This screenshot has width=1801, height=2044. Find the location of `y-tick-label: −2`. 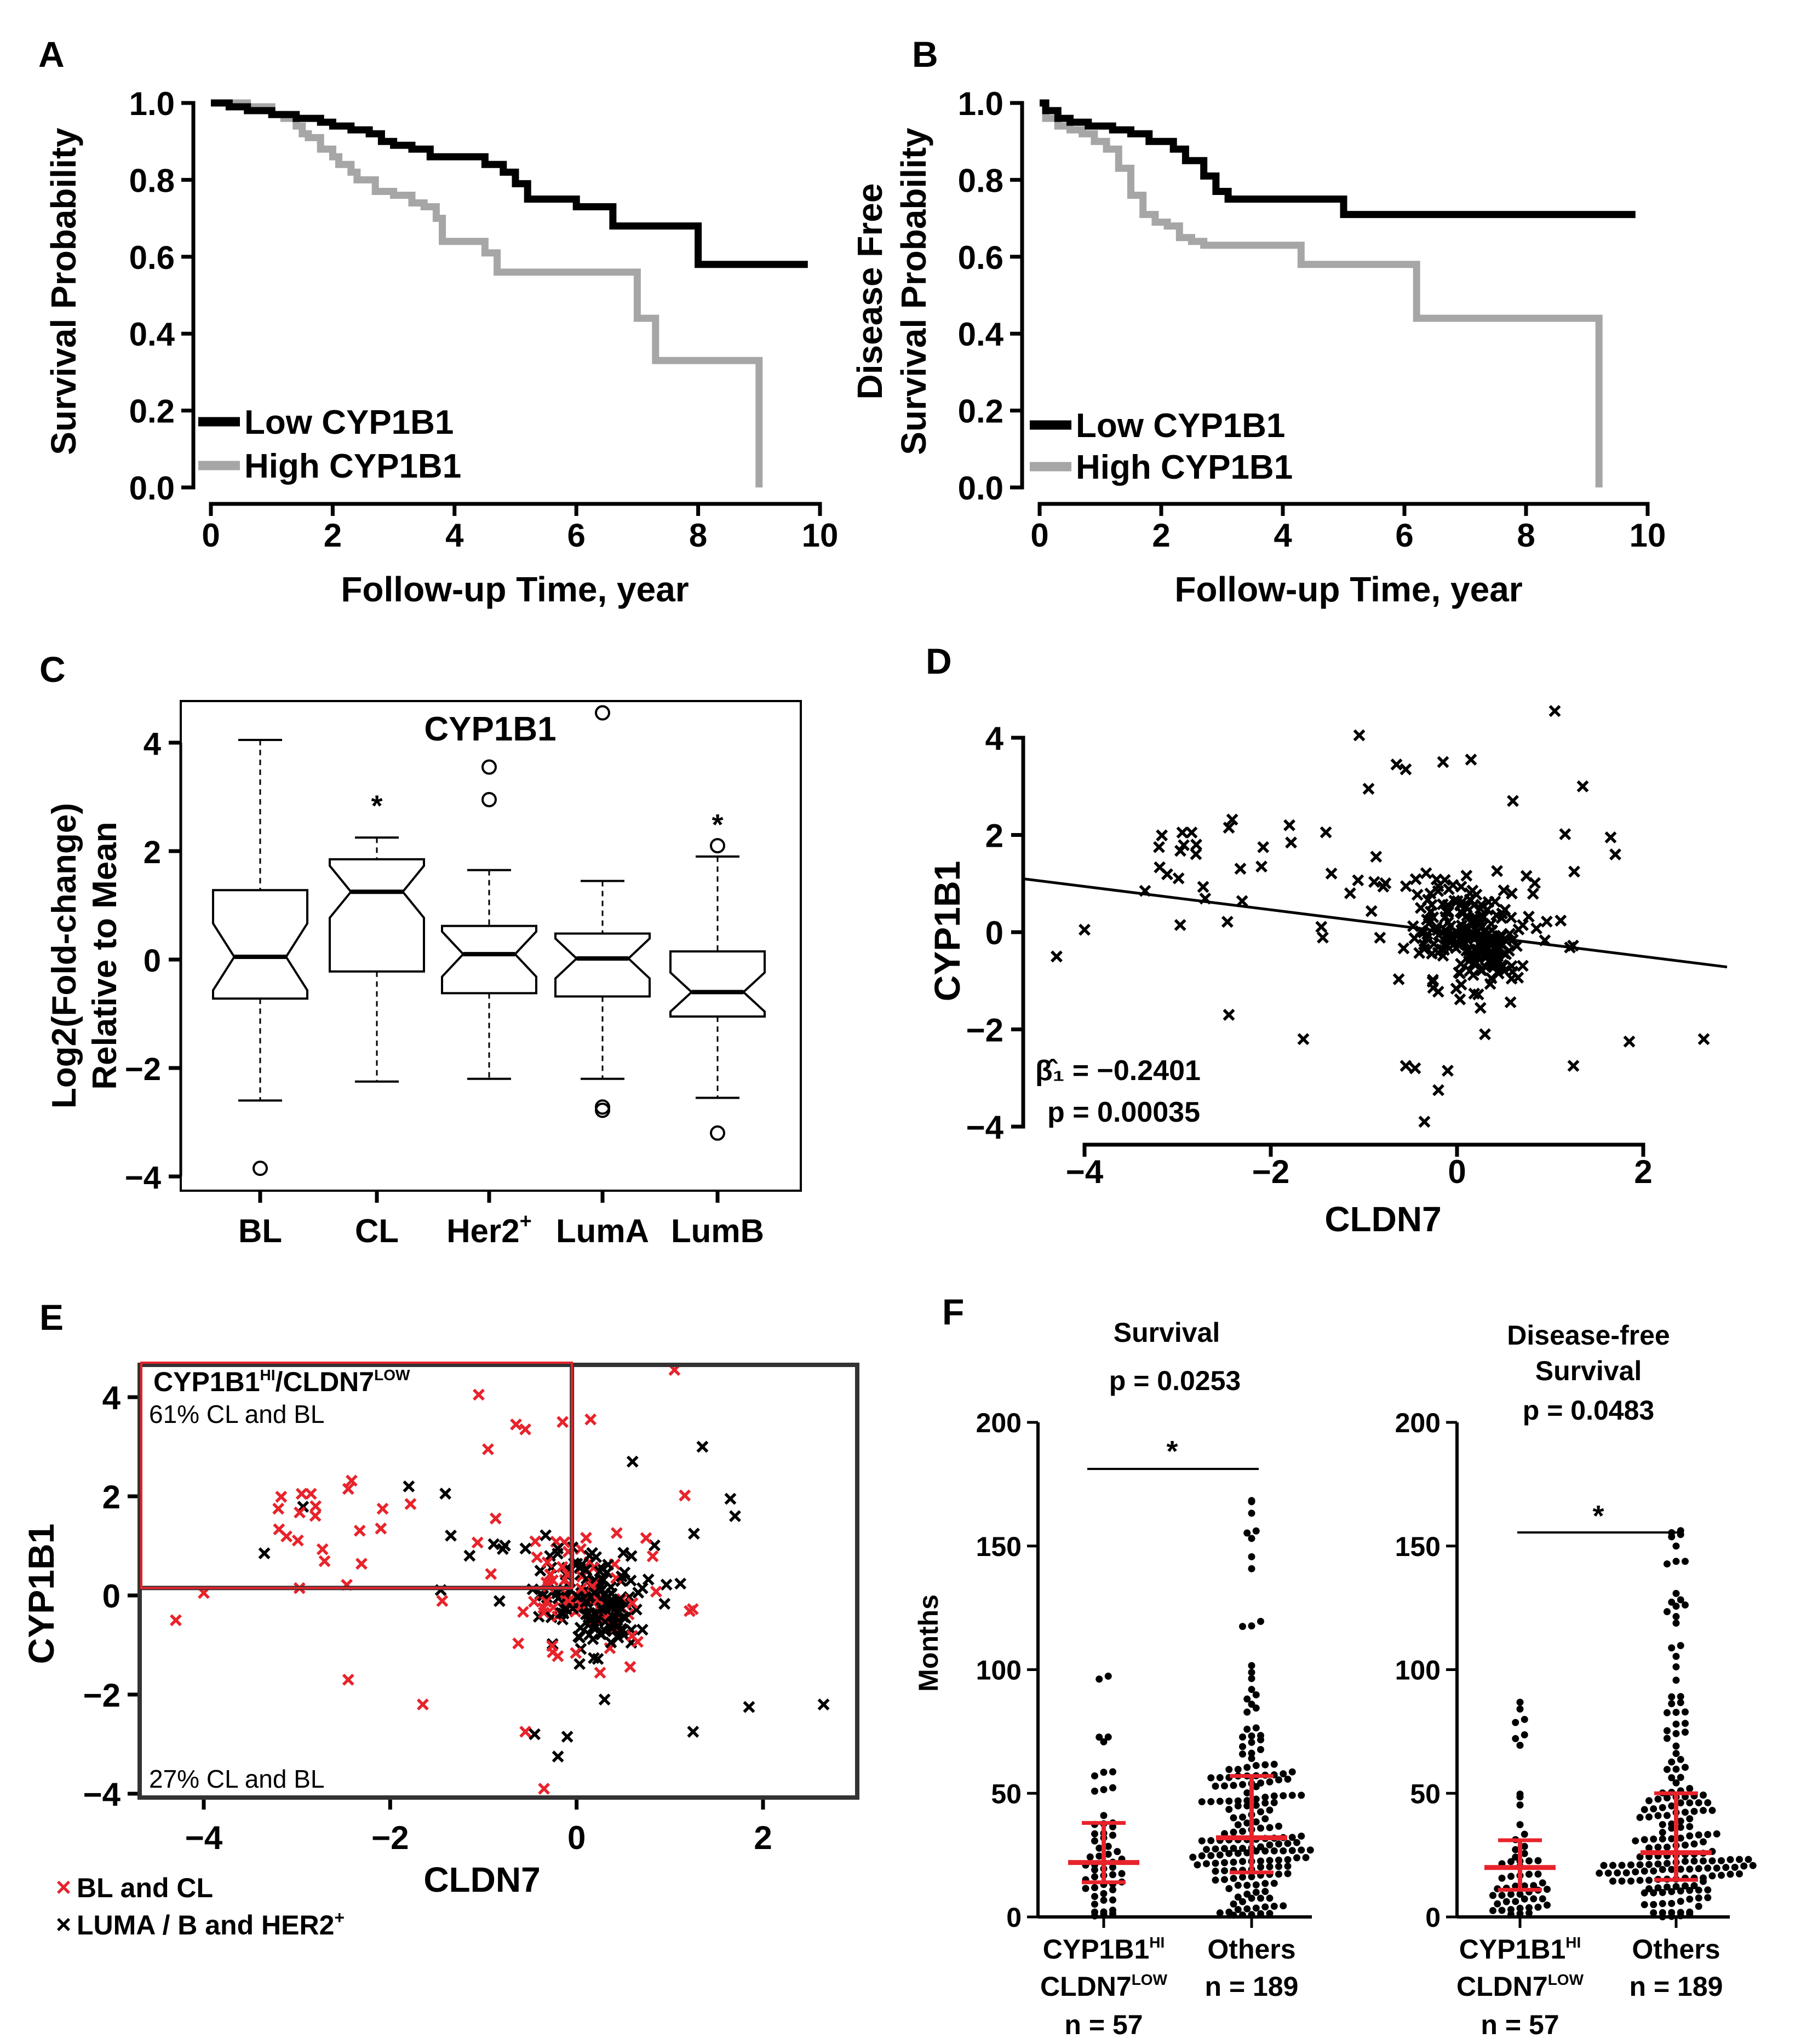

y-tick-label: −2 is located at coordinates (143, 1070).